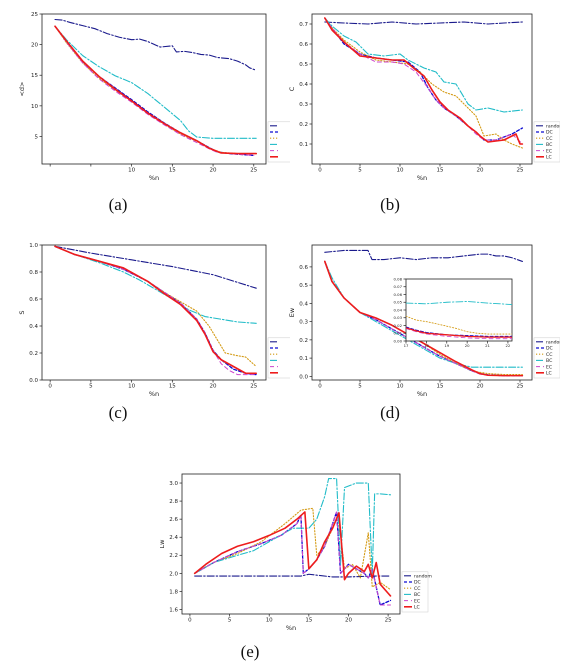  Describe the element at coordinates (118, 412) in the screenshot. I see `panel-caption: (c)` at that location.